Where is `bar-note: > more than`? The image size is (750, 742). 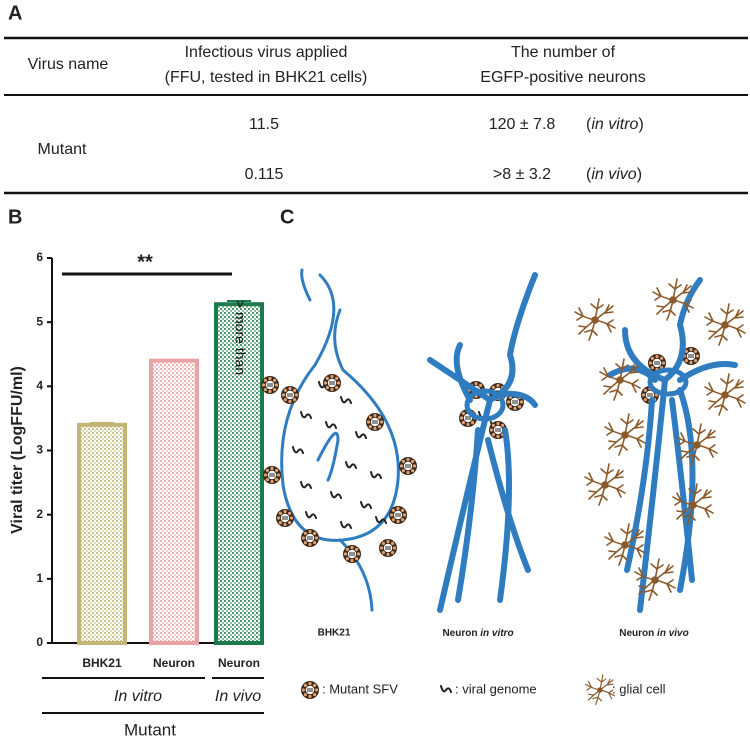 bar-note: > more than is located at coordinates (240, 337).